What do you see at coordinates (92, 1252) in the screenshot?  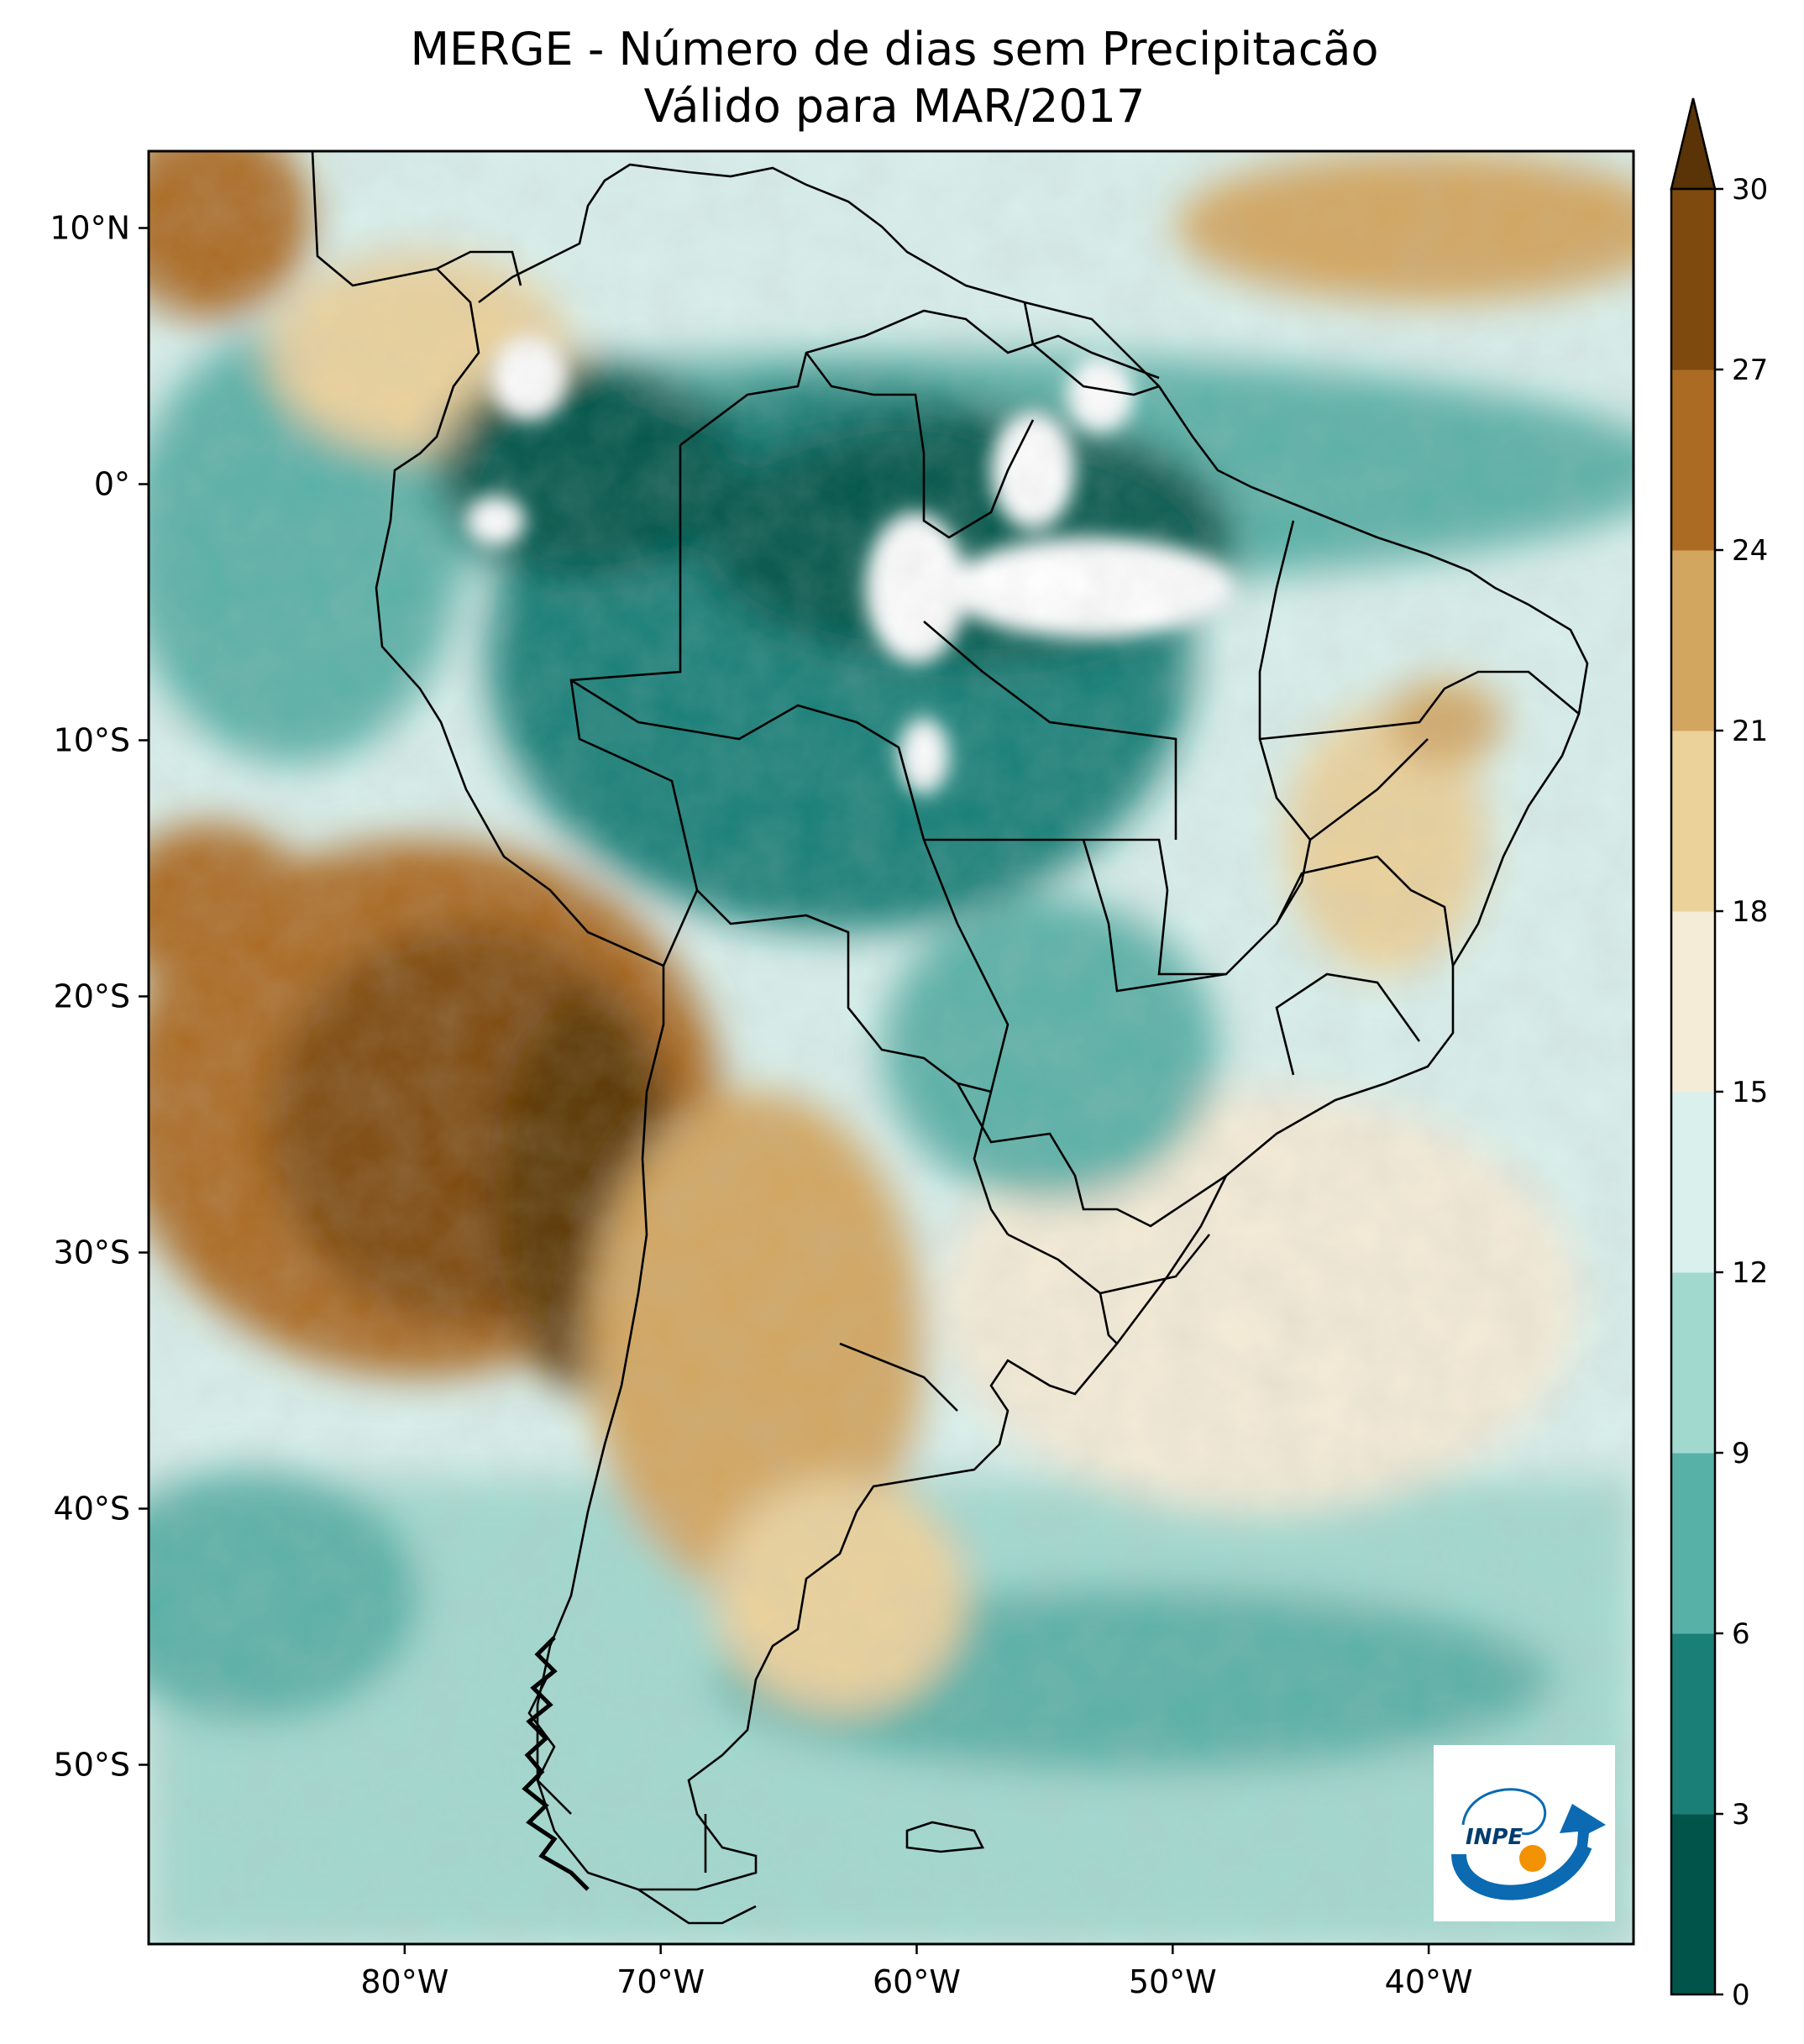 I see `lat-tick-label: 30°S` at bounding box center [92, 1252].